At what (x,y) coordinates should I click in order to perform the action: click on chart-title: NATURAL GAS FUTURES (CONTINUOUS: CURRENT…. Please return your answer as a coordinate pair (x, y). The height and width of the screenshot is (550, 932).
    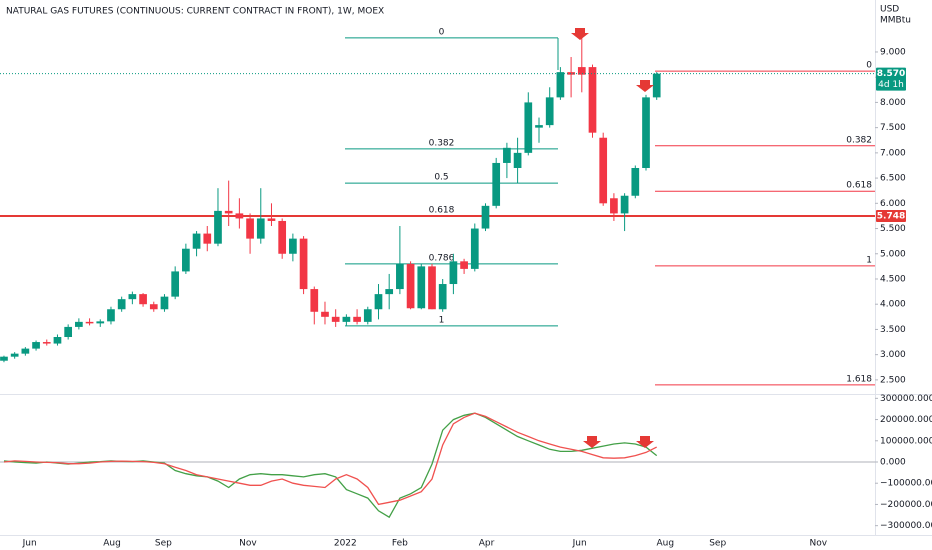
    Looking at the image, I should click on (195, 12).